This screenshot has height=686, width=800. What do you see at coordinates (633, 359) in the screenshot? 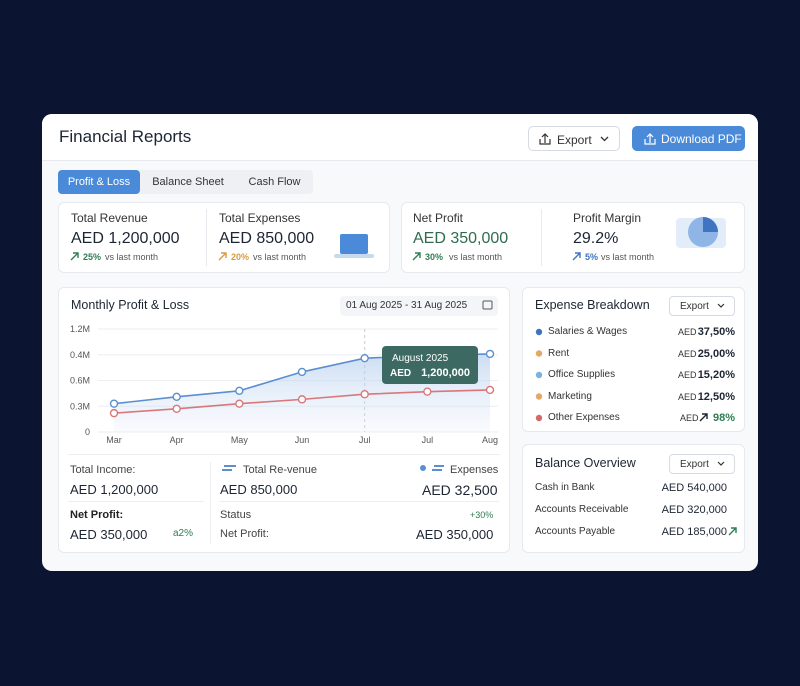
I see `expense-panel` at bounding box center [633, 359].